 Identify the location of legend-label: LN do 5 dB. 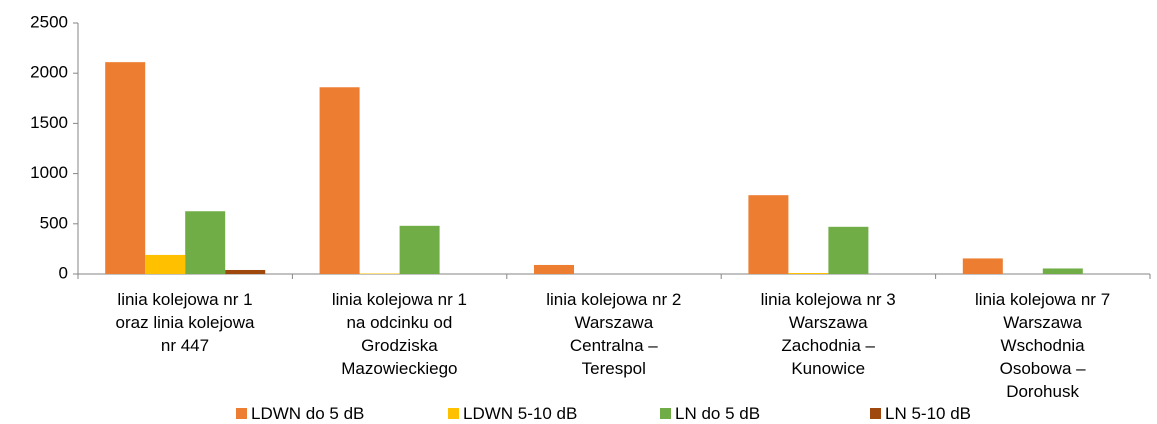
(718, 413).